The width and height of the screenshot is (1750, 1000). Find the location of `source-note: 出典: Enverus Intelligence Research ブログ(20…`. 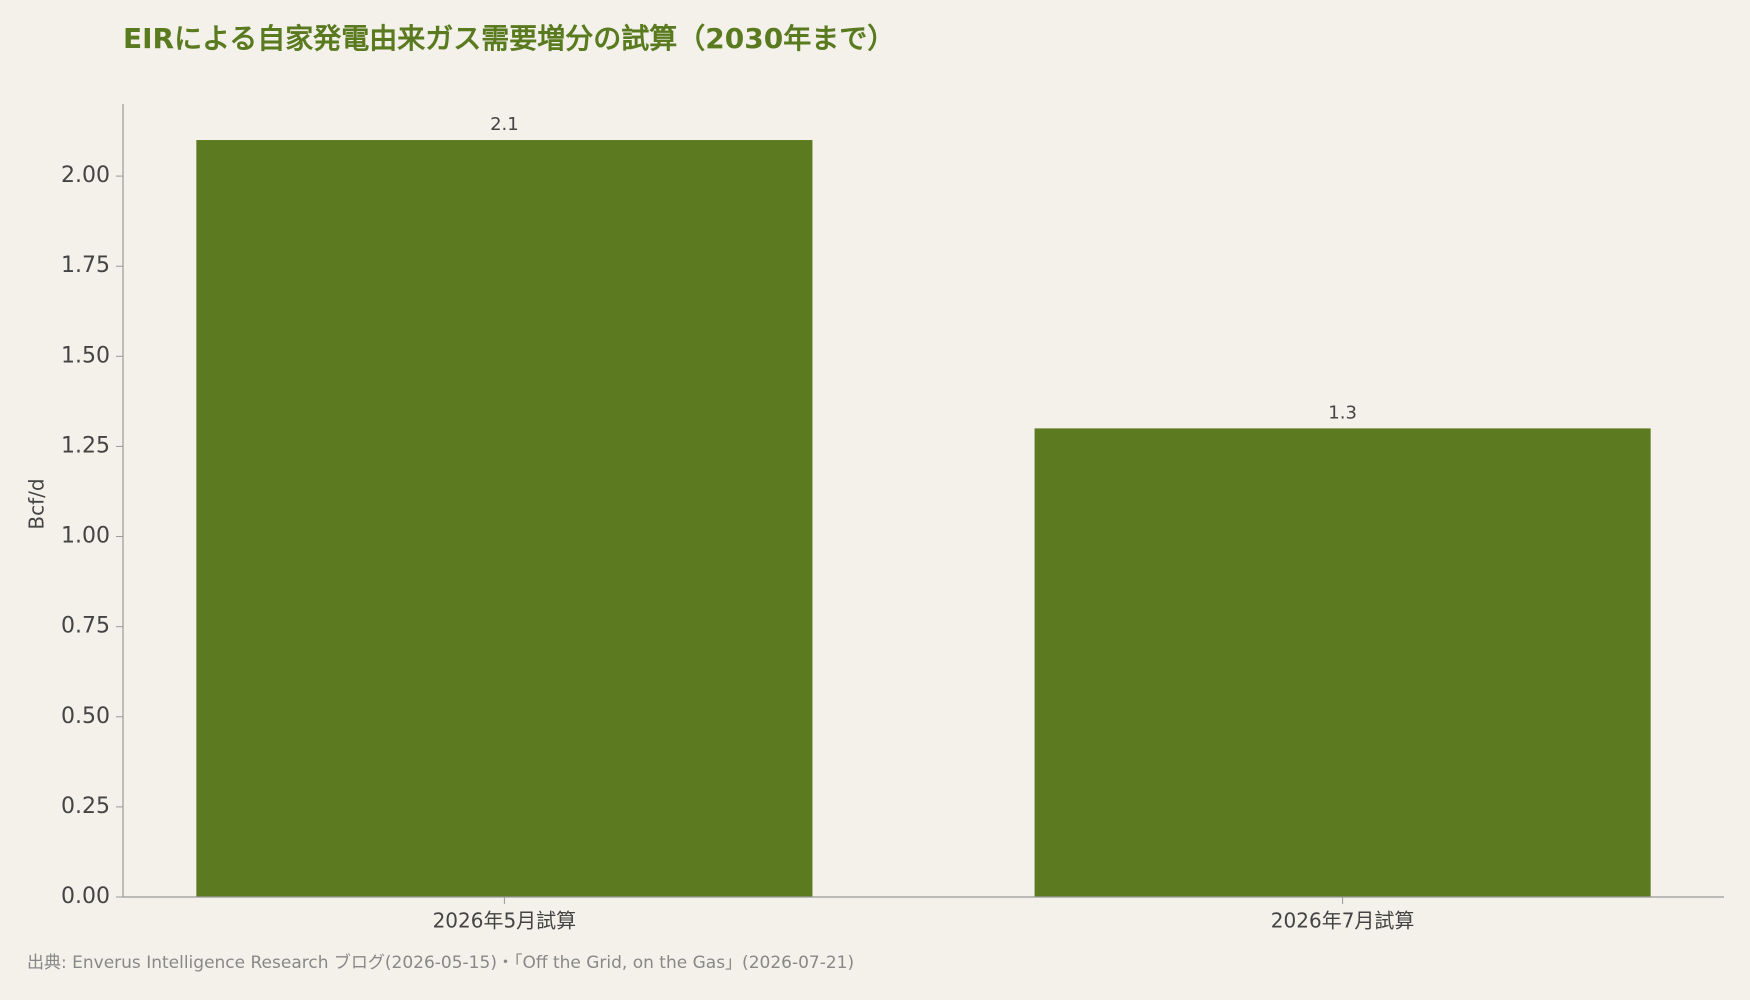

source-note: 出典: Enverus Intelligence Research ブログ(20… is located at coordinates (440, 962).